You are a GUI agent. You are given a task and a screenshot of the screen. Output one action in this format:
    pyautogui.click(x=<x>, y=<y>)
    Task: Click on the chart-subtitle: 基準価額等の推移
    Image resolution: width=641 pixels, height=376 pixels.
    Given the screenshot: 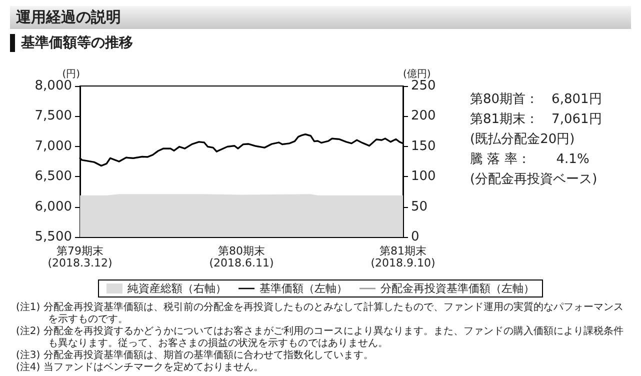 What is the action you would take?
    pyautogui.click(x=320, y=43)
    